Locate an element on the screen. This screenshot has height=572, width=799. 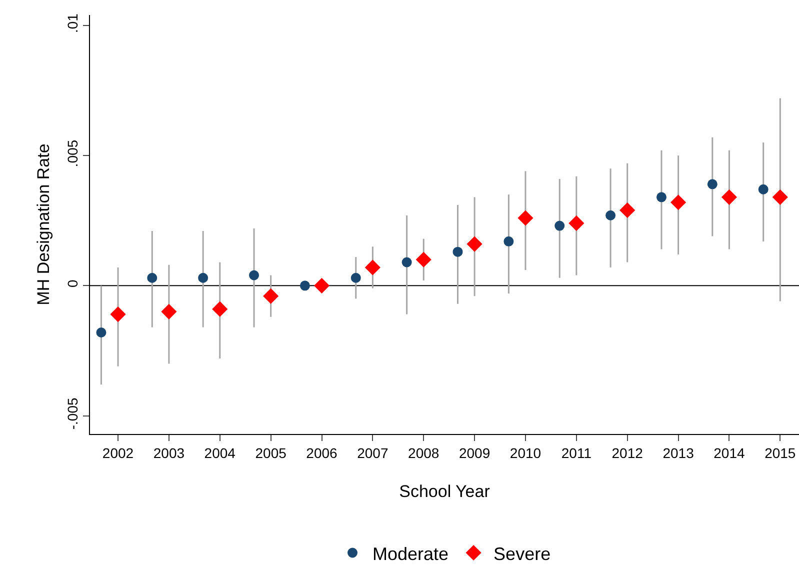
y-tick-label: -.005 is located at coordinates (72, 414).